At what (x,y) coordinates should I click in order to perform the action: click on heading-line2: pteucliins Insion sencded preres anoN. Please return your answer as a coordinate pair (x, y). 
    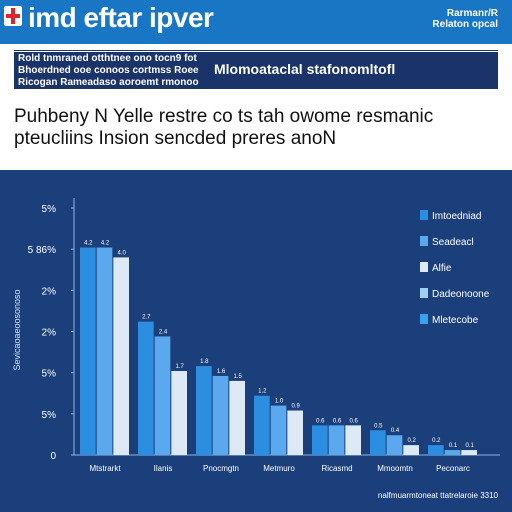
    Looking at the image, I should click on (175, 138).